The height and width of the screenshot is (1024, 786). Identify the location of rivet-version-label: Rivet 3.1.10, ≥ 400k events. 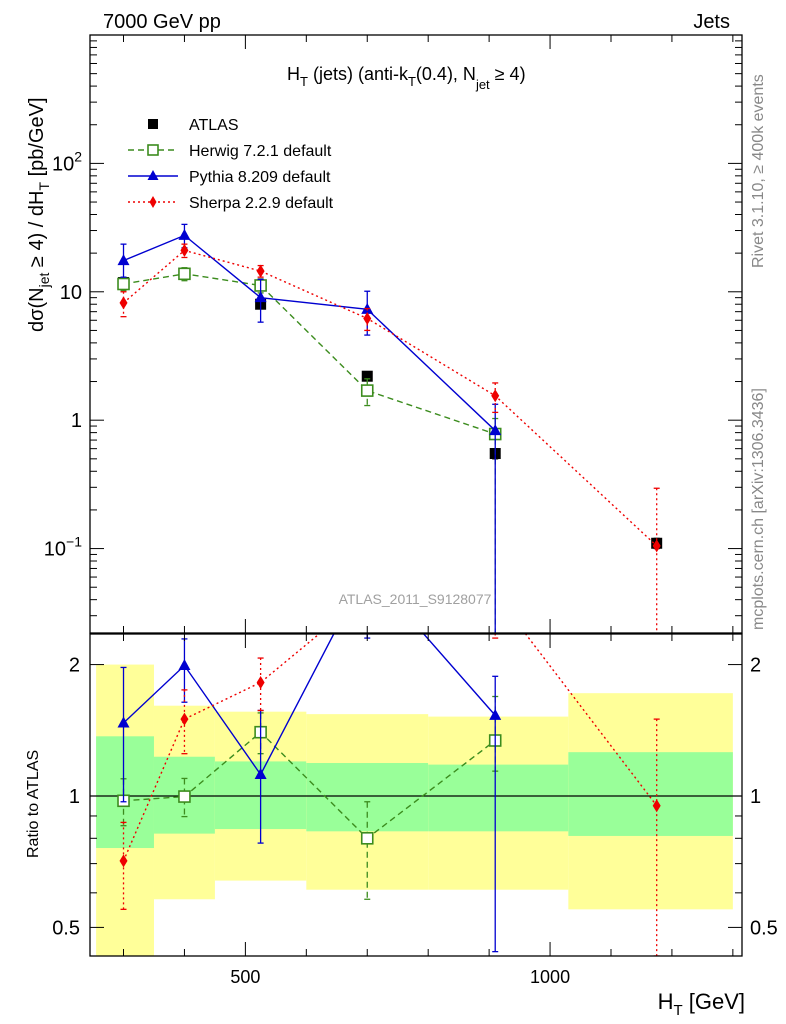
(758, 171).